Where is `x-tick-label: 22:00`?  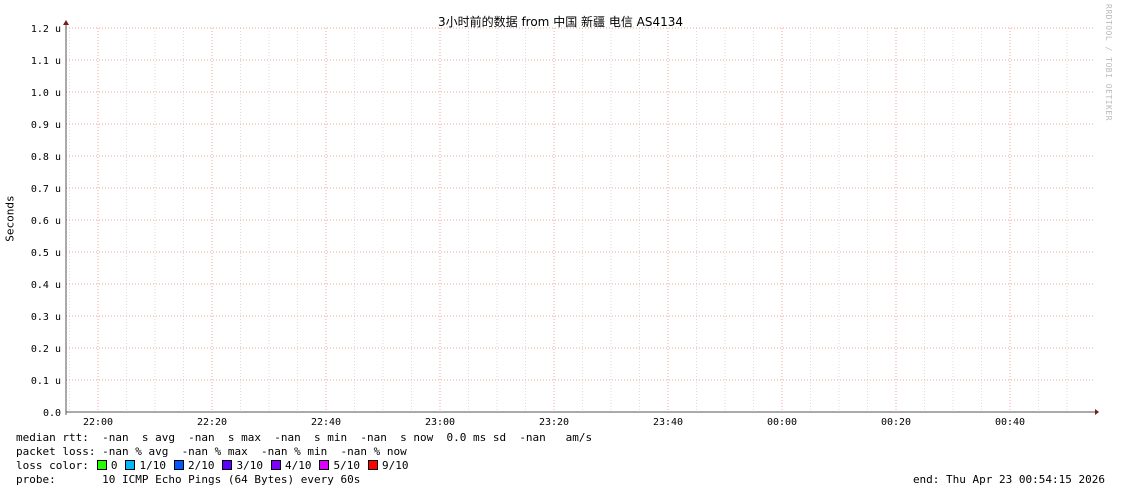
x-tick-label: 22:00 is located at coordinates (98, 422).